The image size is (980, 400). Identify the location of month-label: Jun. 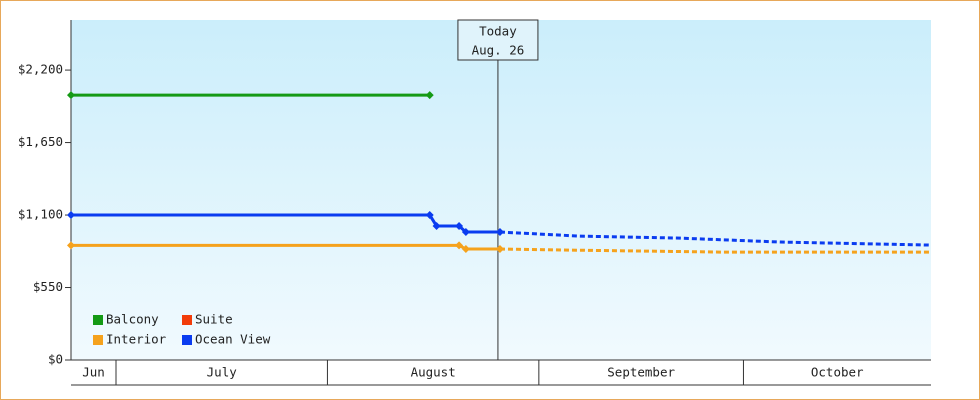
(93, 372).